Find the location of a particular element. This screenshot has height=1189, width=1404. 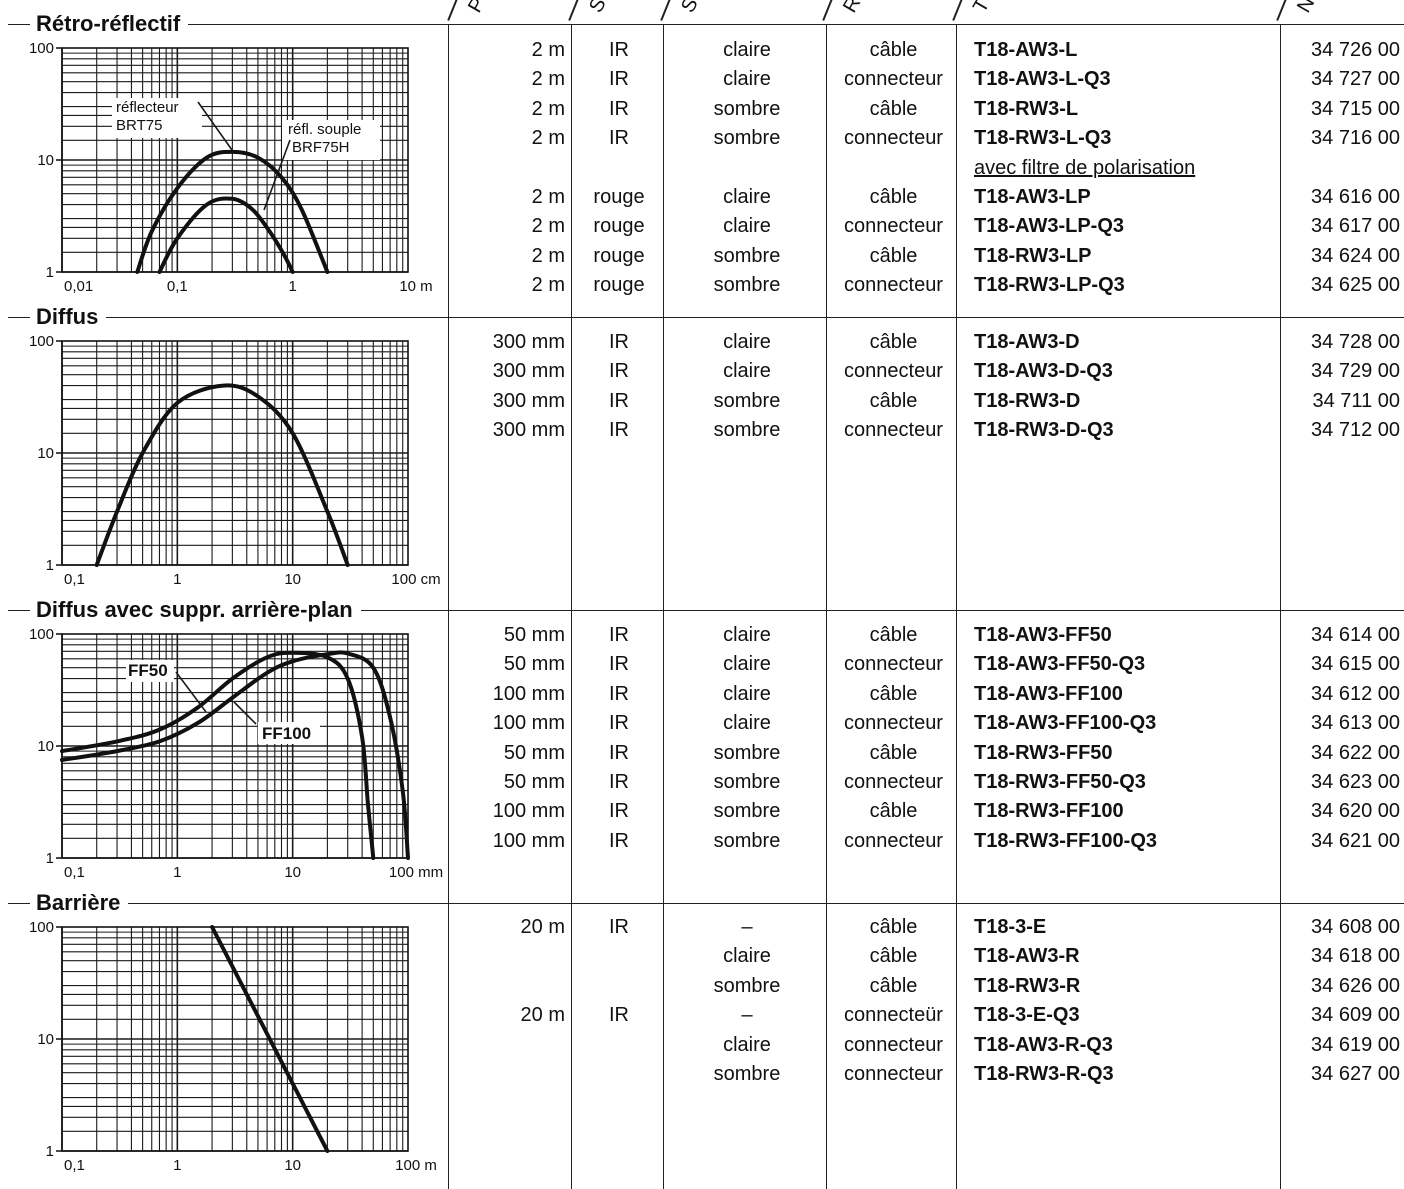

table-row: 50 mm IR claire câble T18-AW3-FF50 34 614 00 is located at coordinates (702, 635).